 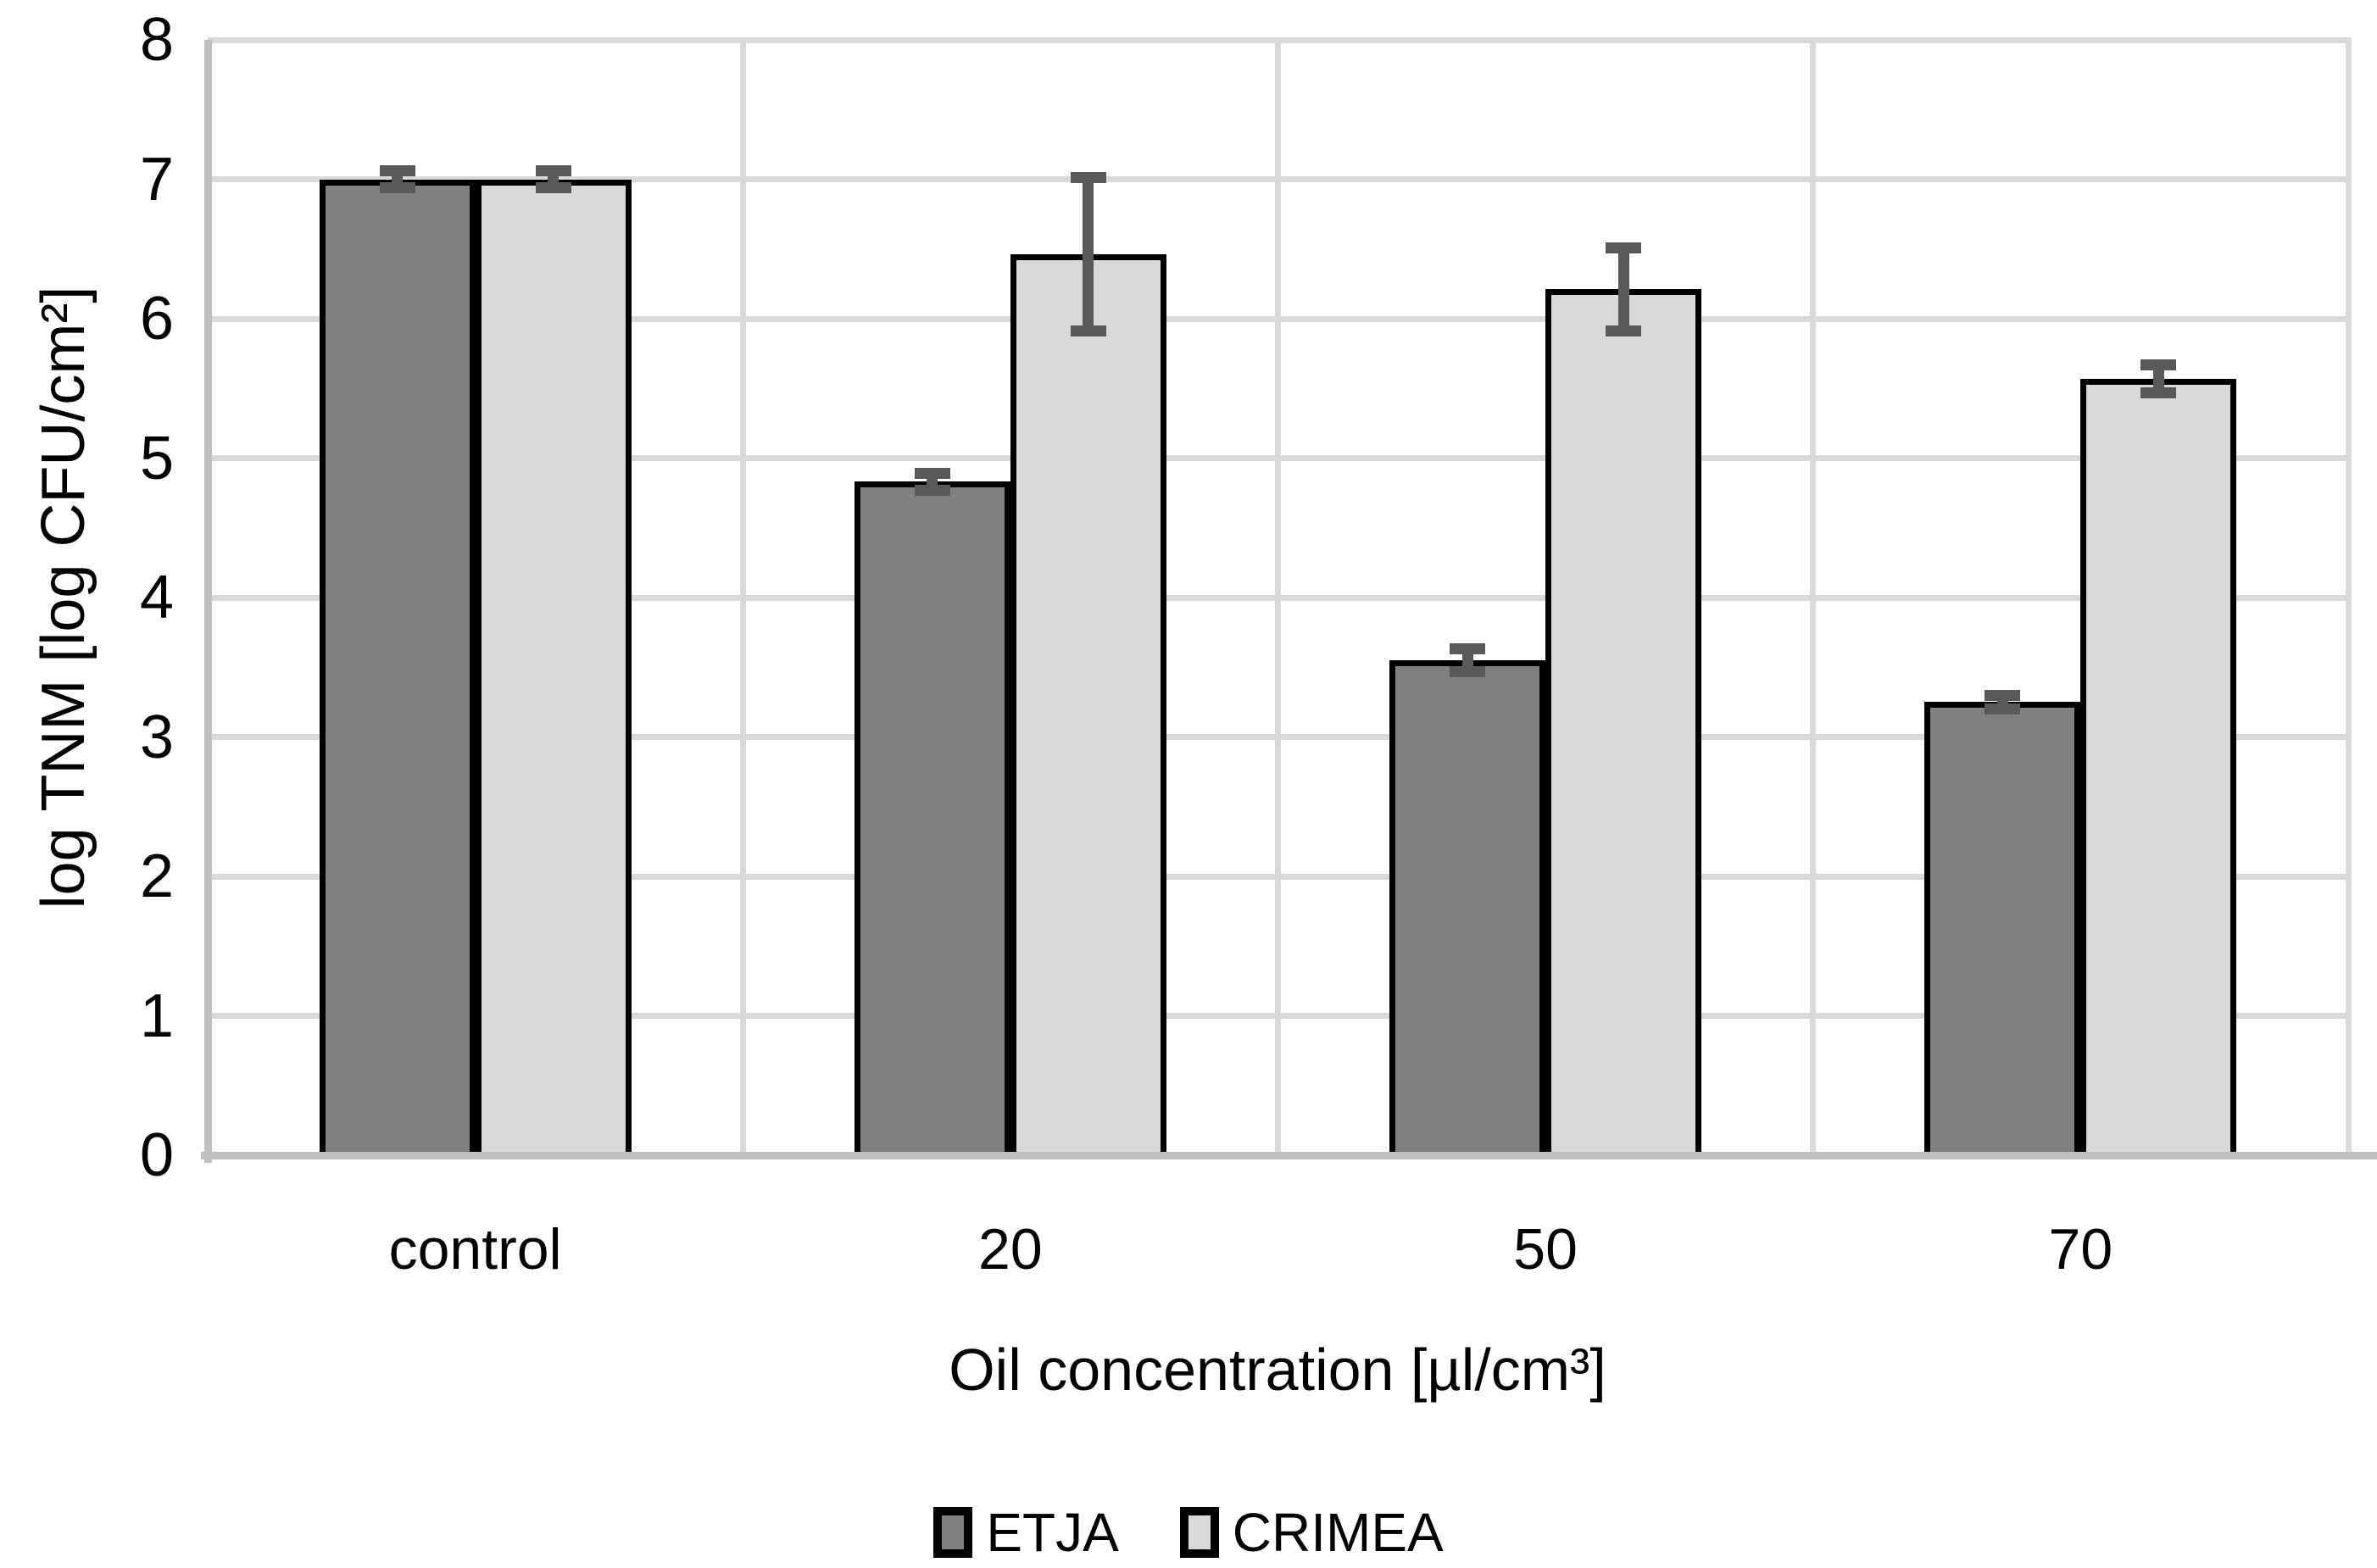 I want to click on legend-label-etja: ETJA, so click(x=1053, y=1532).